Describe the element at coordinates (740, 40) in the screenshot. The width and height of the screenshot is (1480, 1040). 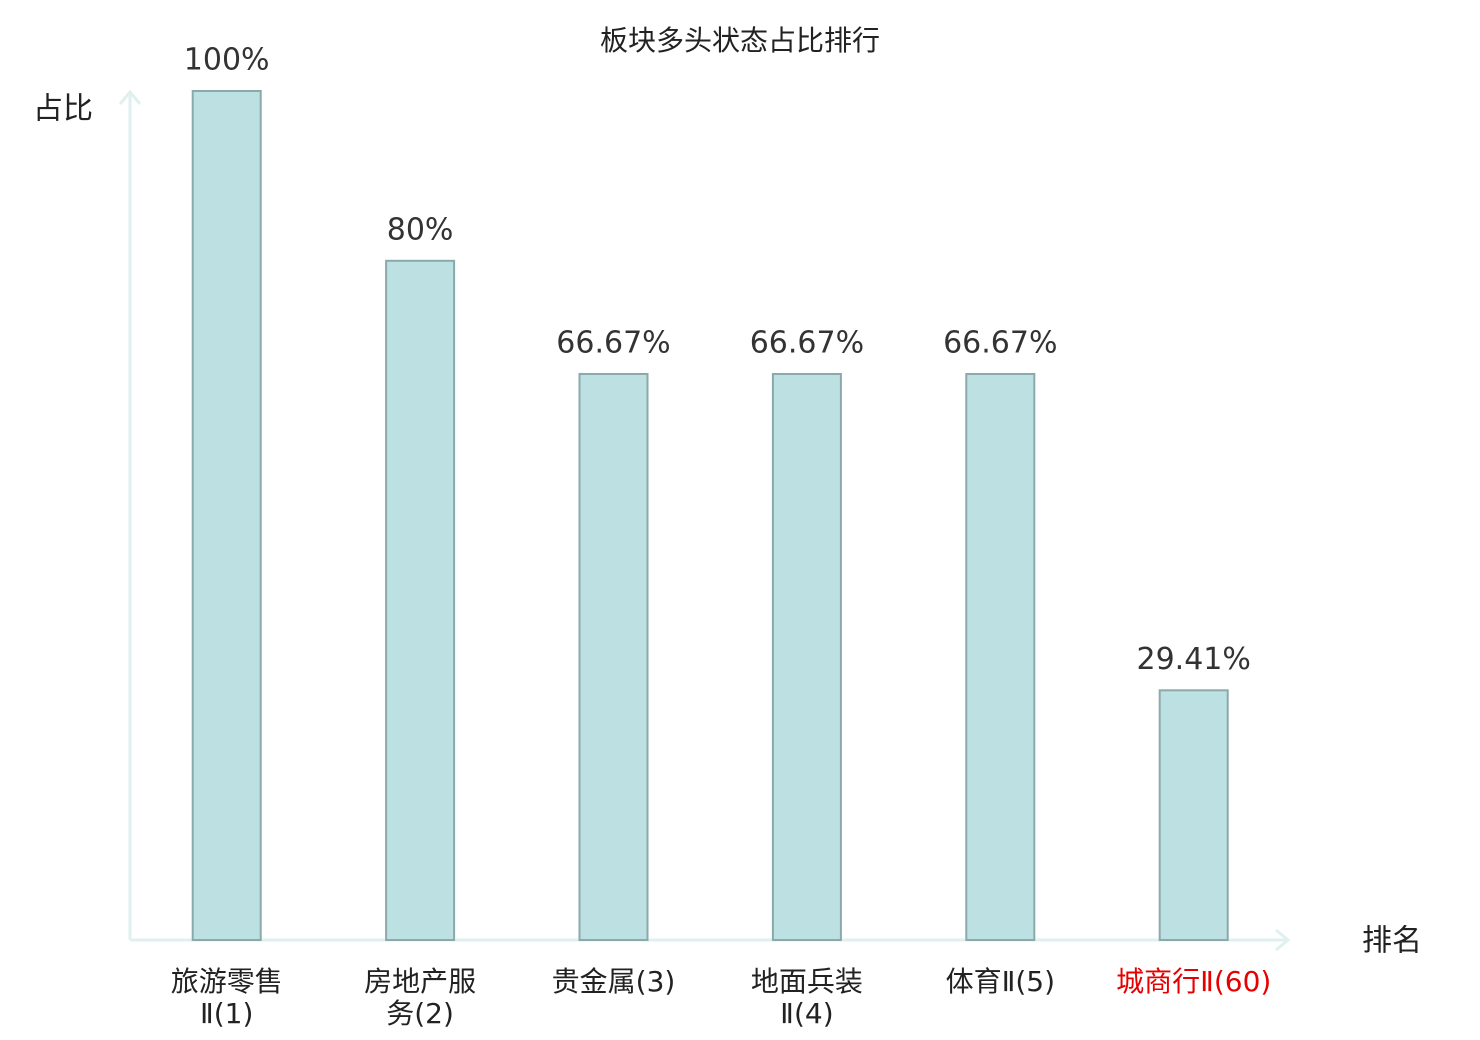
I see `chart-title: 板块多头状态占比排行` at that location.